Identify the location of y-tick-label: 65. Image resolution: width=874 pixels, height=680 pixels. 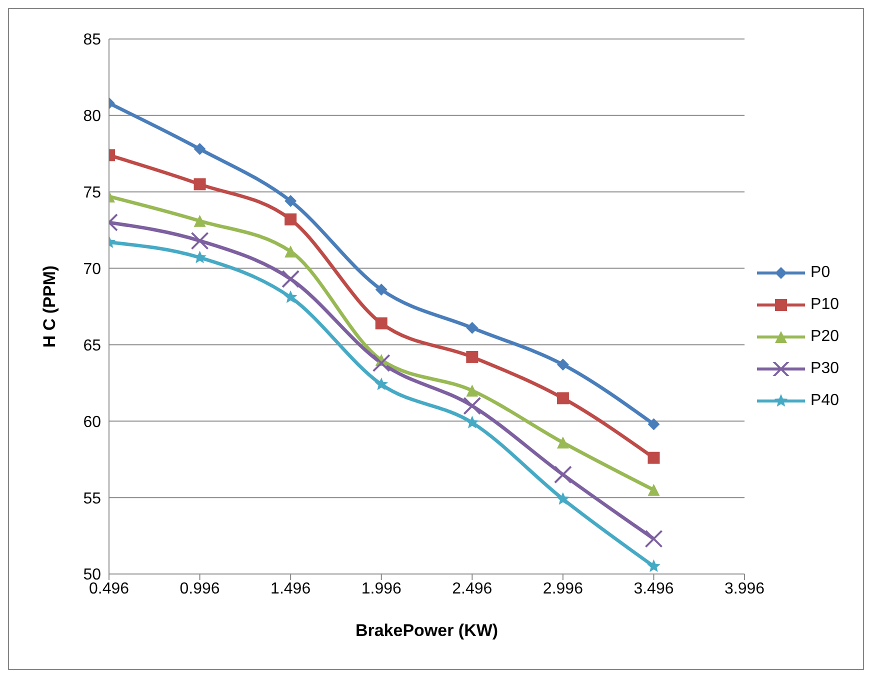
(92, 345).